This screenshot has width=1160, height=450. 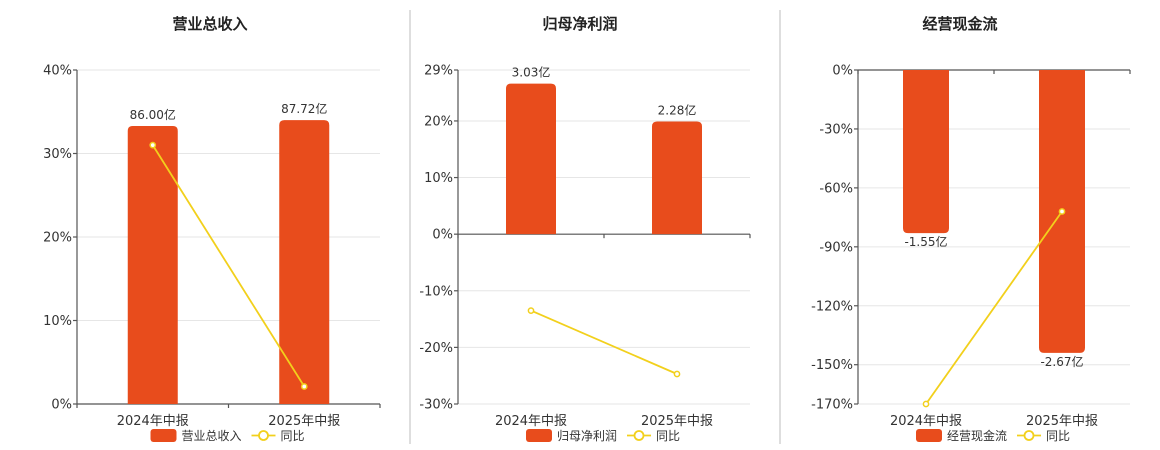 I want to click on y-tick-label: -170%, so click(x=832, y=405).